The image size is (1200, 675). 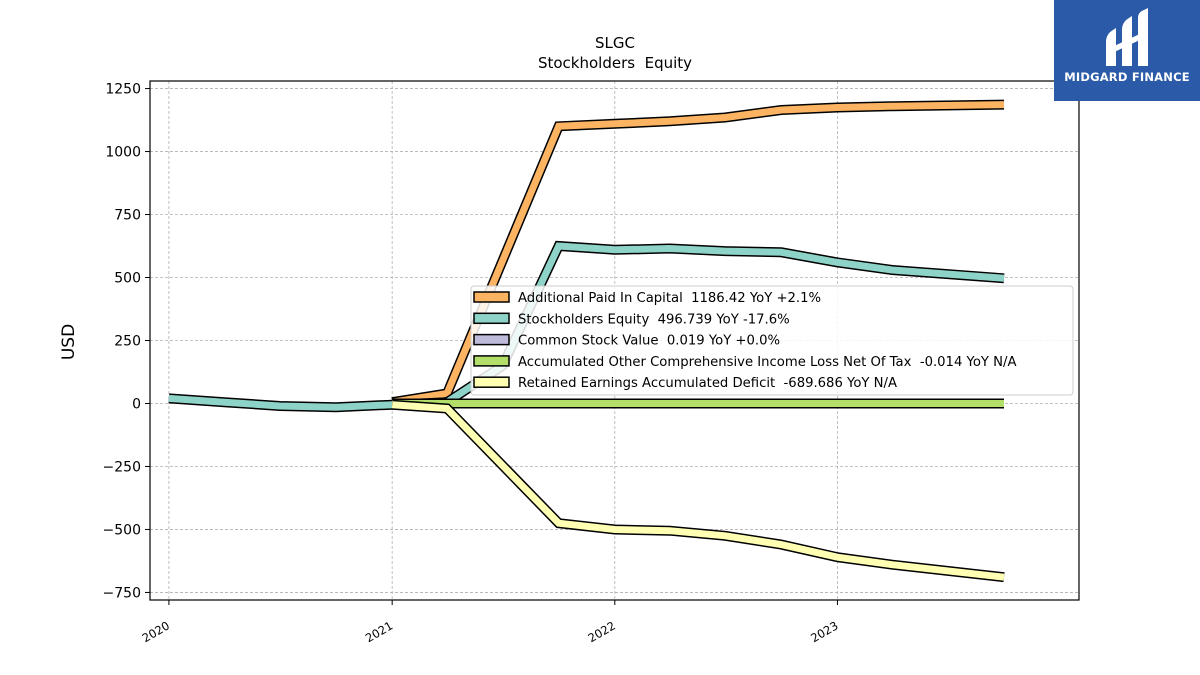 I want to click on legend-box, so click(x=772, y=340).